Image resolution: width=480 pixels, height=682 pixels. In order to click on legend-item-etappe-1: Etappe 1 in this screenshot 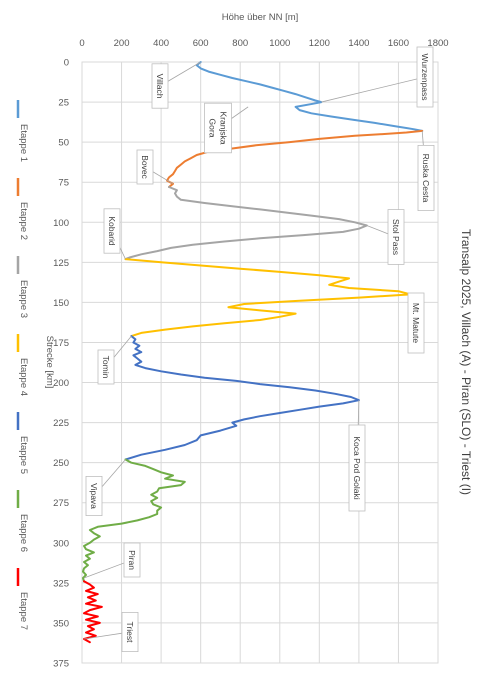, I will do `click(22, 131)`.